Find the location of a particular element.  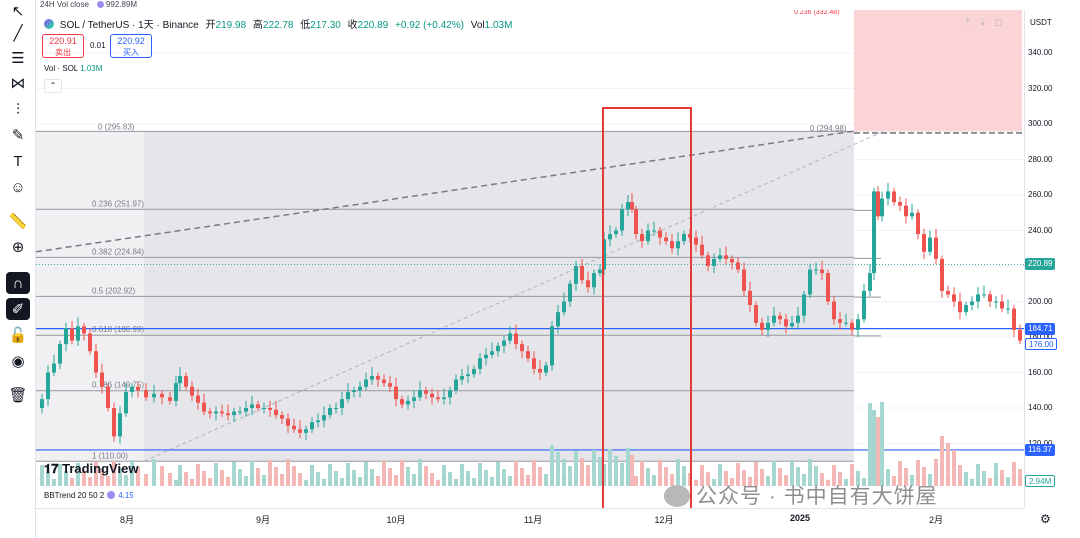

buy-label: 买入 is located at coordinates (131, 52).